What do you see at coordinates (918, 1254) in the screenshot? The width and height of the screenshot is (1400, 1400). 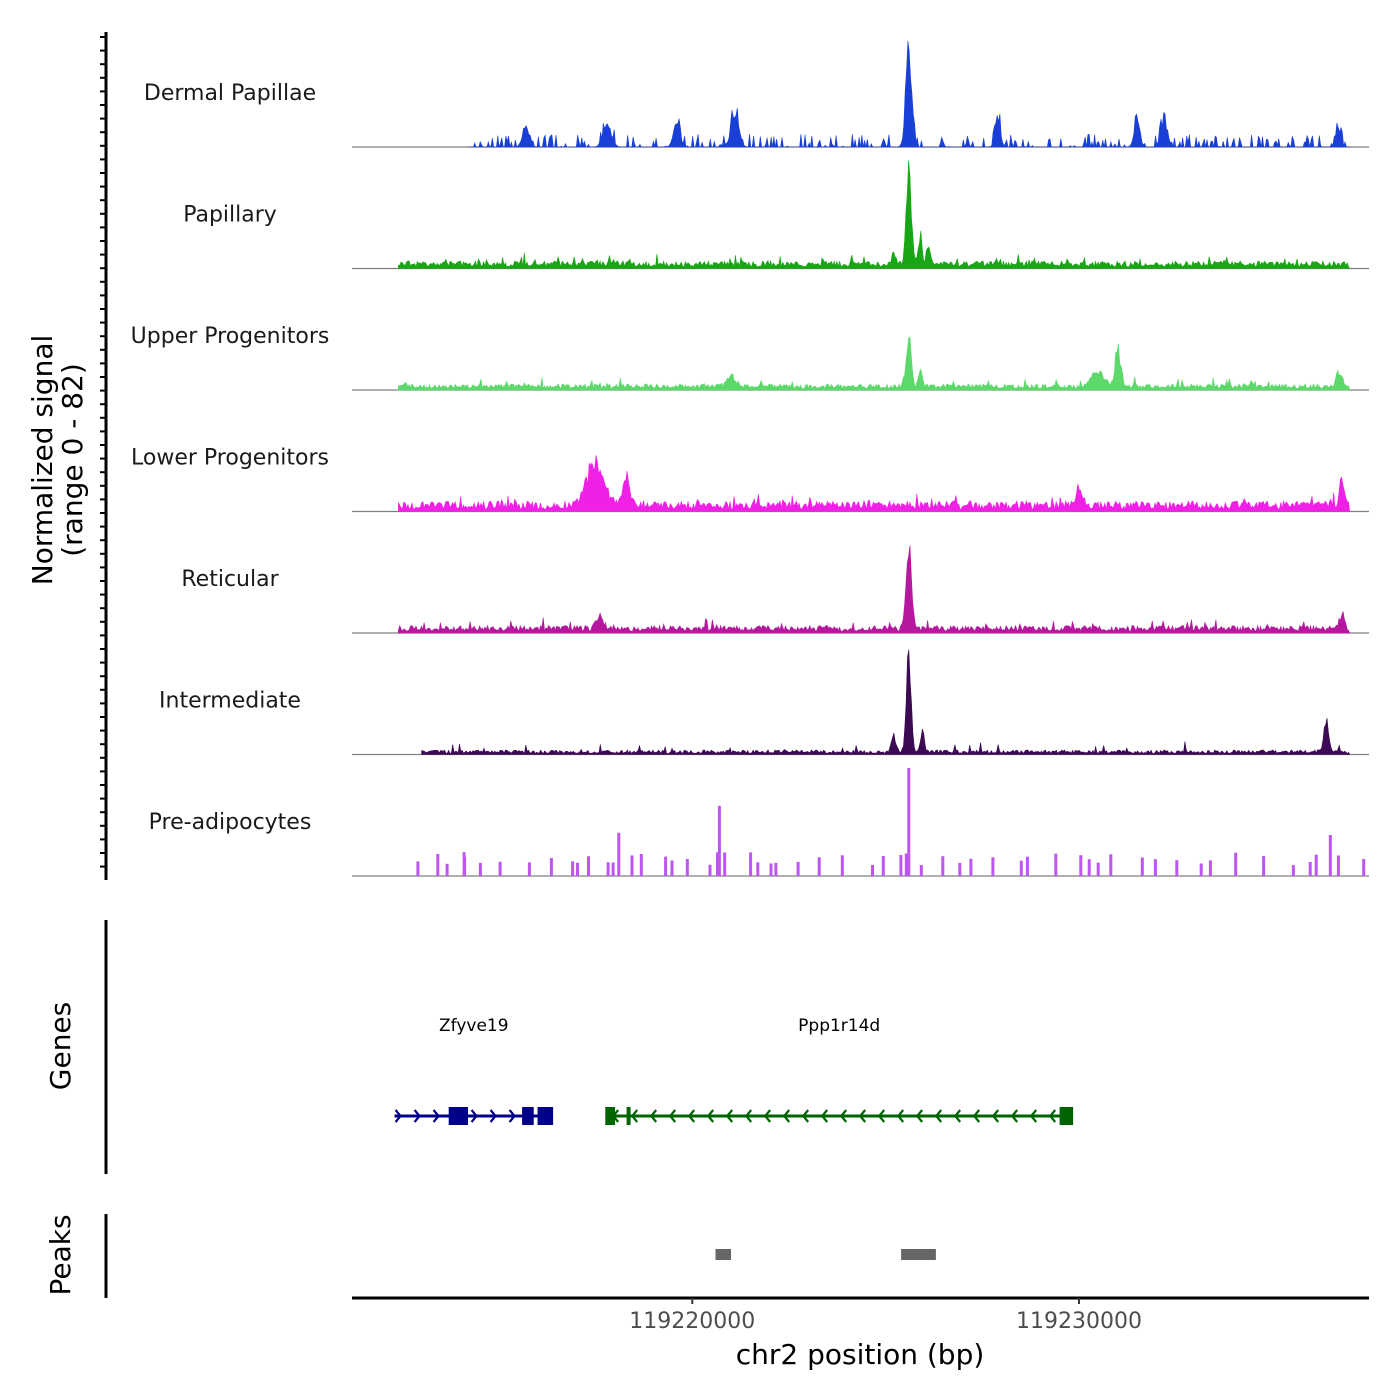 I see `peak-region` at bounding box center [918, 1254].